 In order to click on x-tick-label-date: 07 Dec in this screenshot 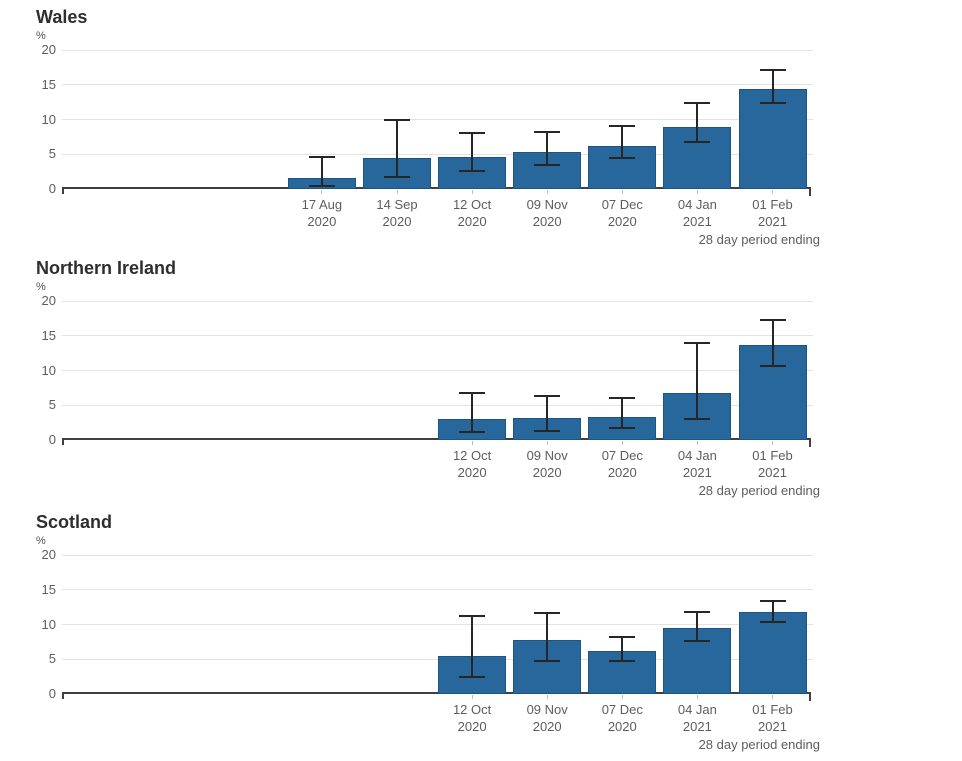, I will do `click(622, 455)`.